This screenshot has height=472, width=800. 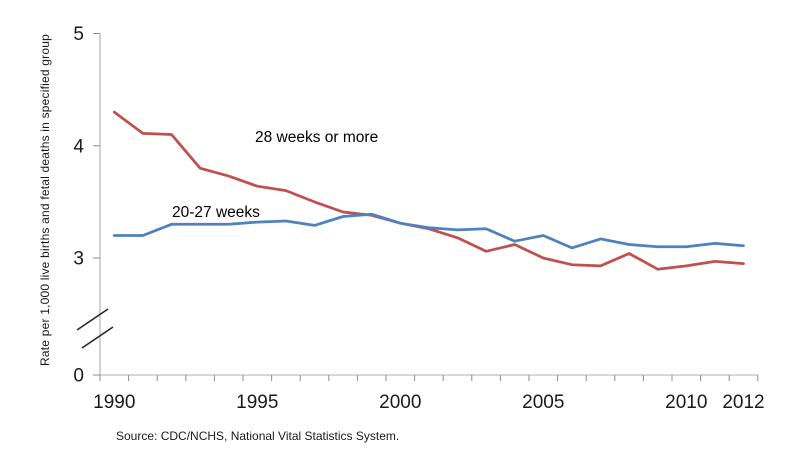 I want to click on x-tick-label: 1990, so click(x=114, y=402).